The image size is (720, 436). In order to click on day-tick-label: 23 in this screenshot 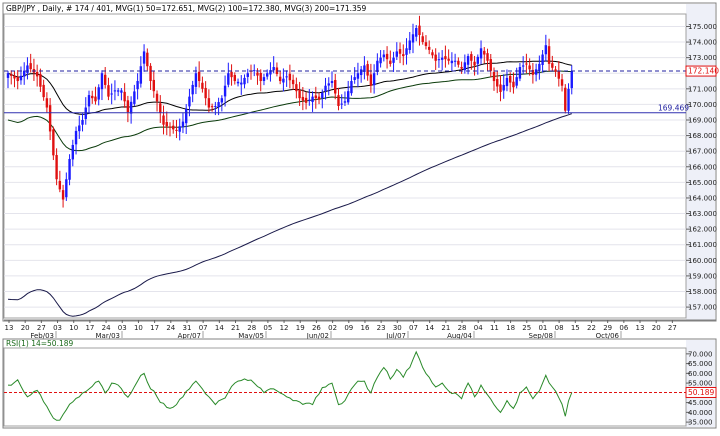, I will do `click(381, 328)`.